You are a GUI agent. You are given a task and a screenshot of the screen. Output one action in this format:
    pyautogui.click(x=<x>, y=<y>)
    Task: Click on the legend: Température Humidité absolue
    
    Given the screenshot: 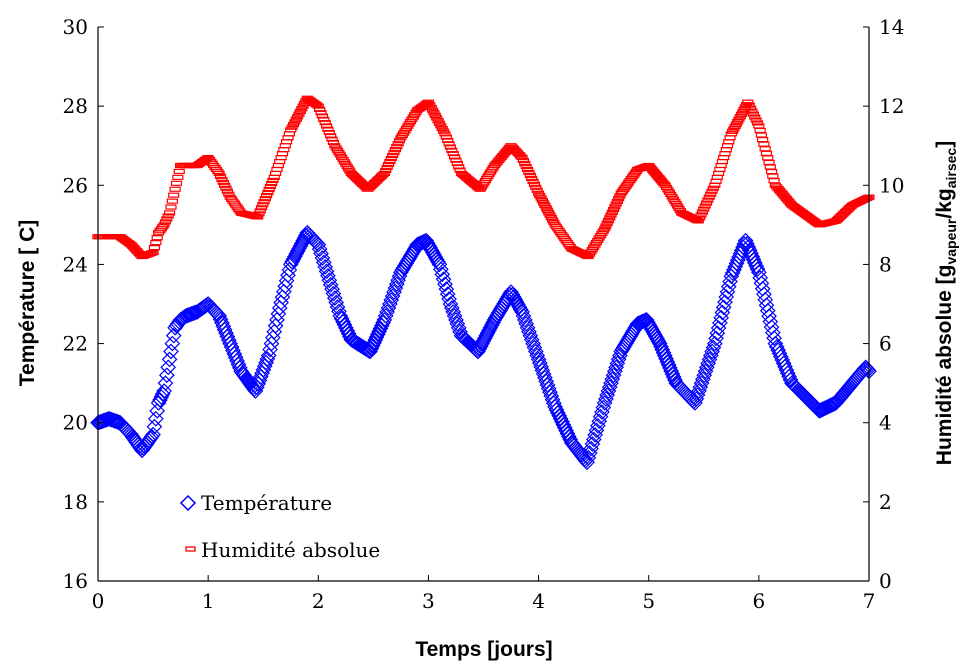 What is the action you would take?
    pyautogui.click(x=279, y=526)
    